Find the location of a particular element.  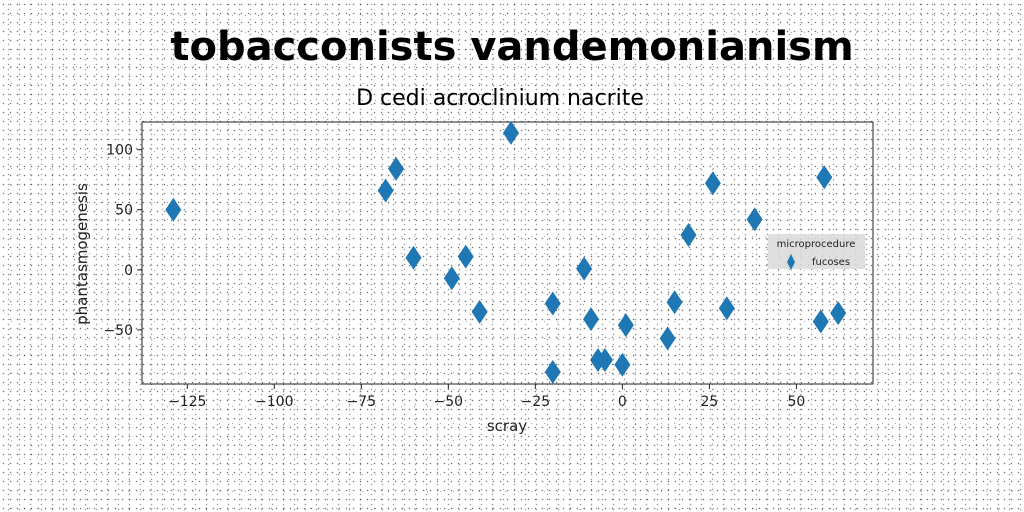

legend: microprocedure fucoses is located at coordinates (816, 252).